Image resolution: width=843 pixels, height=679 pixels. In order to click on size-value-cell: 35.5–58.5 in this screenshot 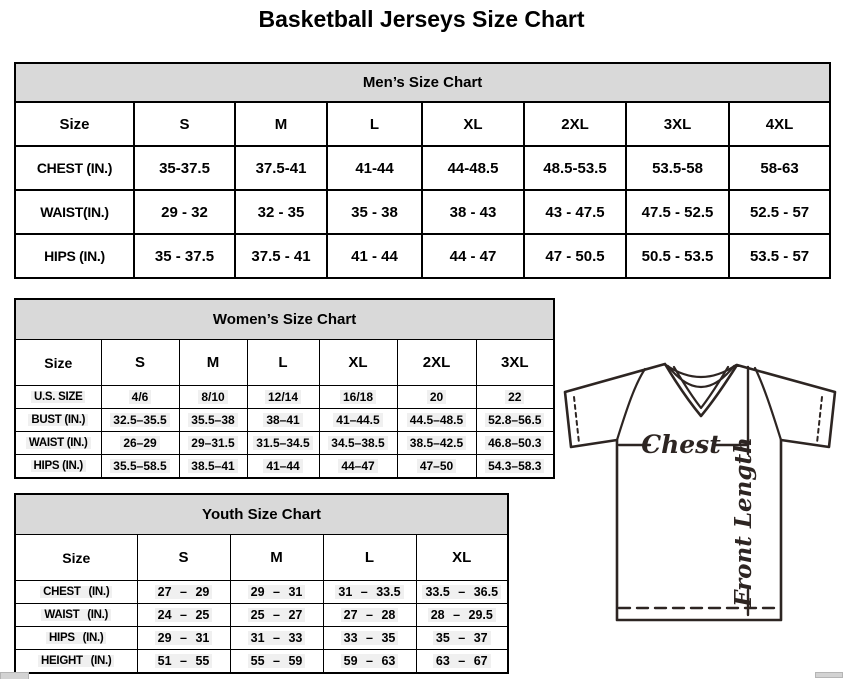, I will do `click(140, 466)`.